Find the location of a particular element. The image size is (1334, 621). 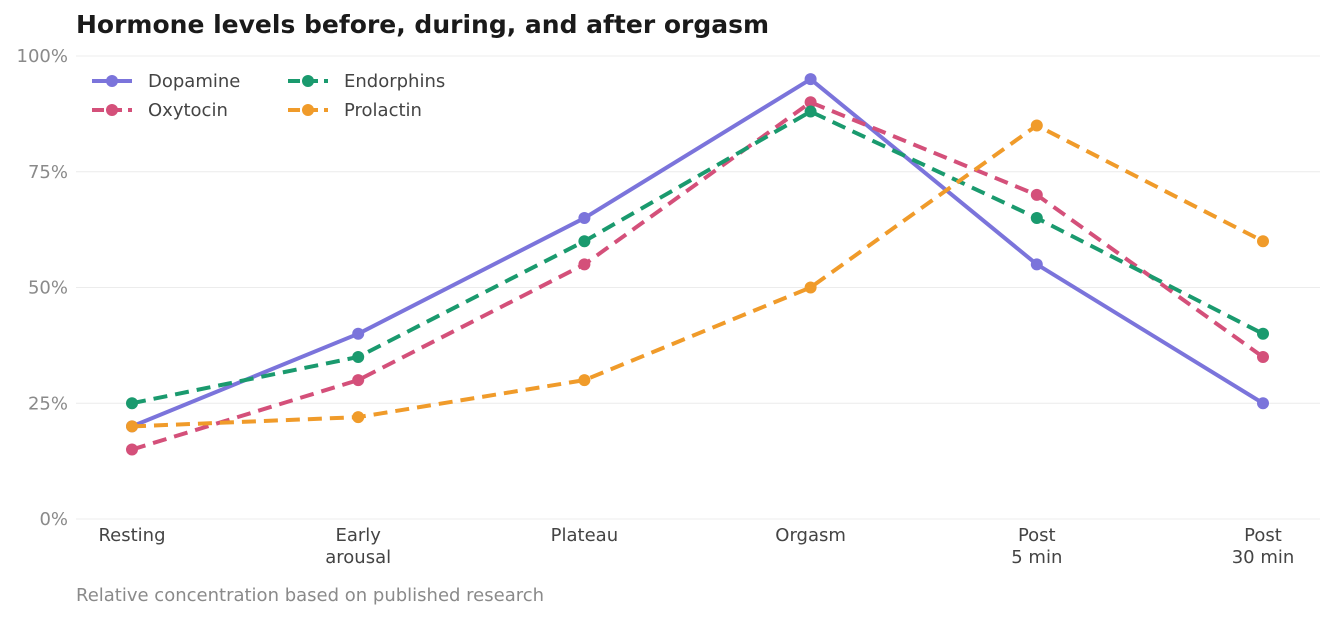

y-axis-ticks: 0% 25% 50% 75% 100% is located at coordinates (42, 288).